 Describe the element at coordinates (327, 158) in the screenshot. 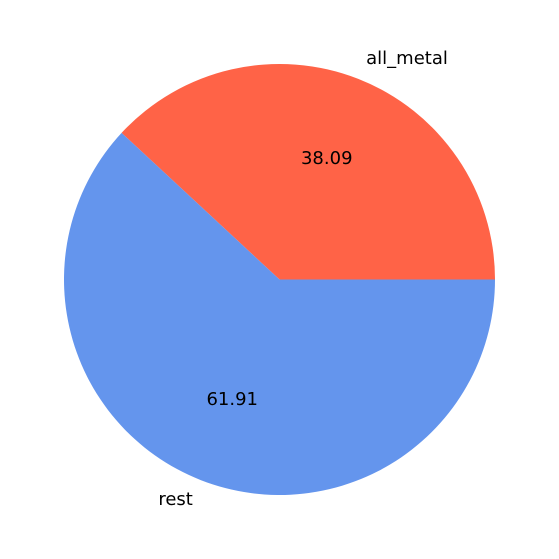

I see `value-label-all-metal: 38.09` at that location.